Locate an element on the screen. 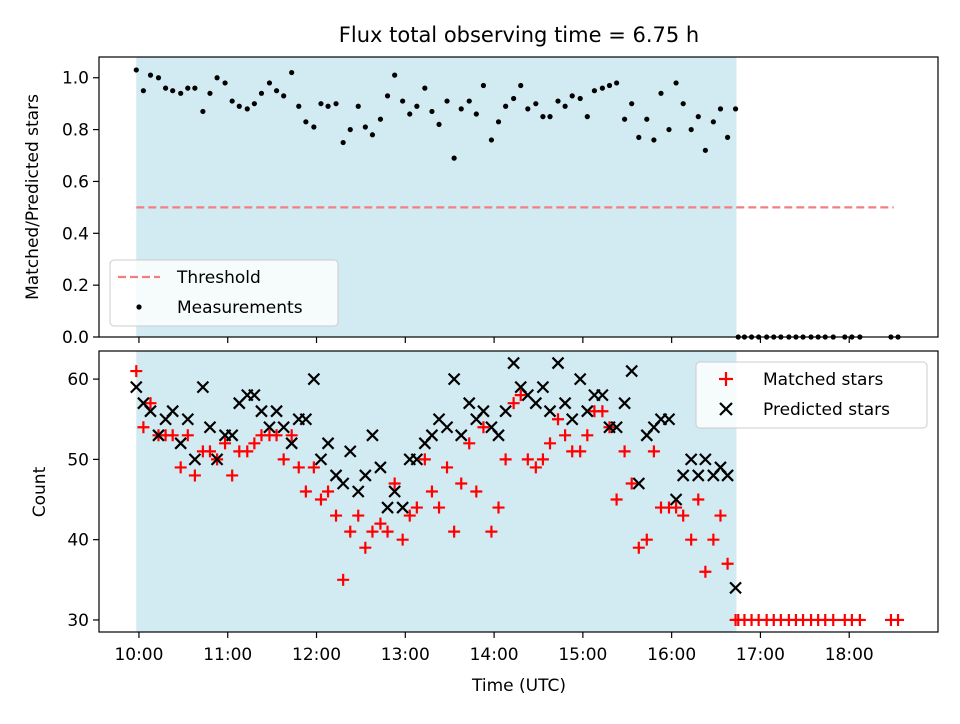 The height and width of the screenshot is (724, 960). x-tick-label: 12:00 is located at coordinates (316, 655).